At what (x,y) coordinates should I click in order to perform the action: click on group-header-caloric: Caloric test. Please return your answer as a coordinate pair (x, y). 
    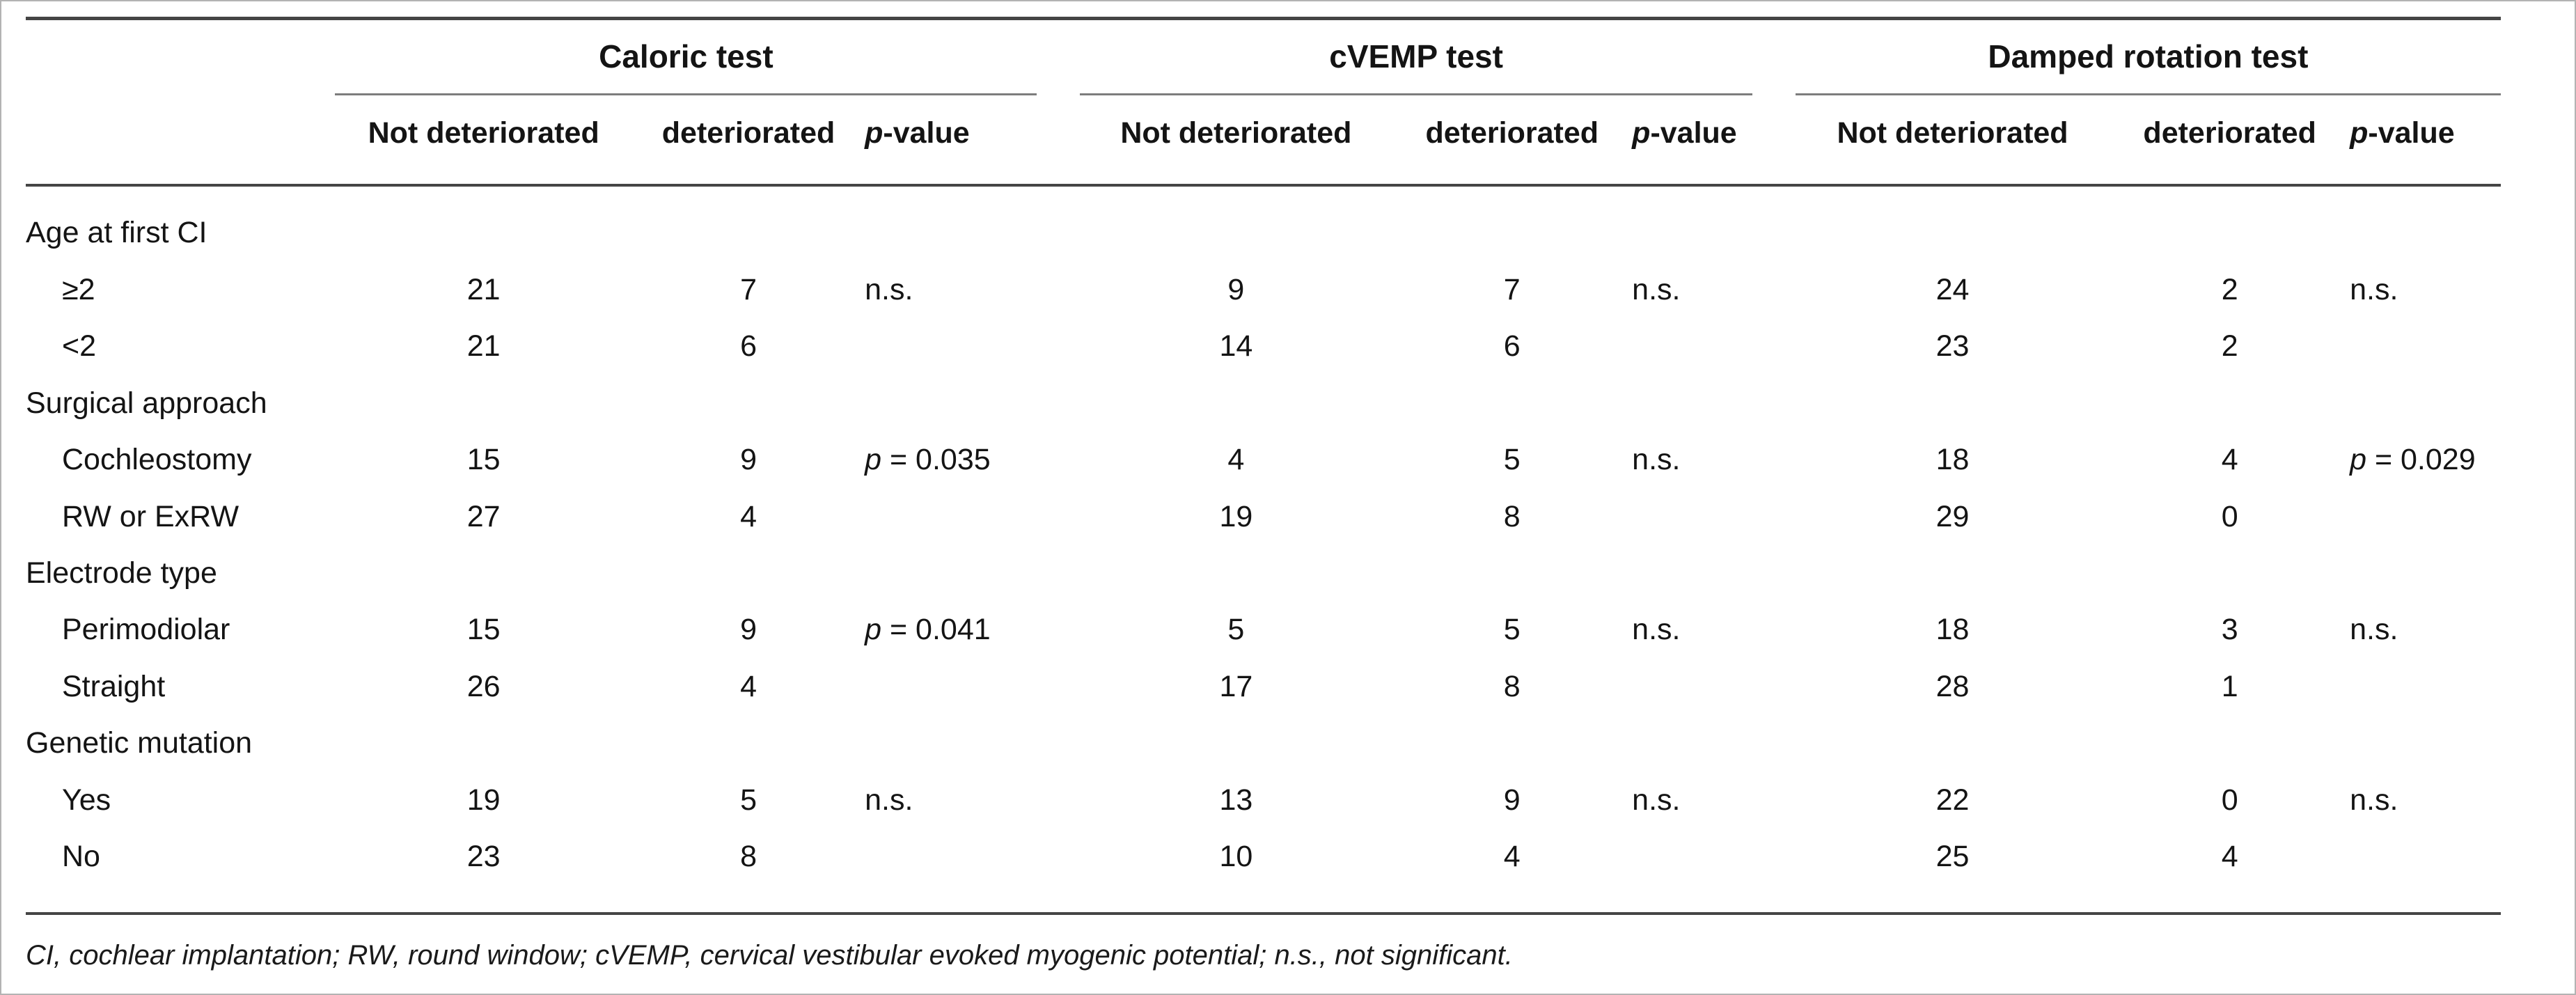
    Looking at the image, I should click on (707, 57).